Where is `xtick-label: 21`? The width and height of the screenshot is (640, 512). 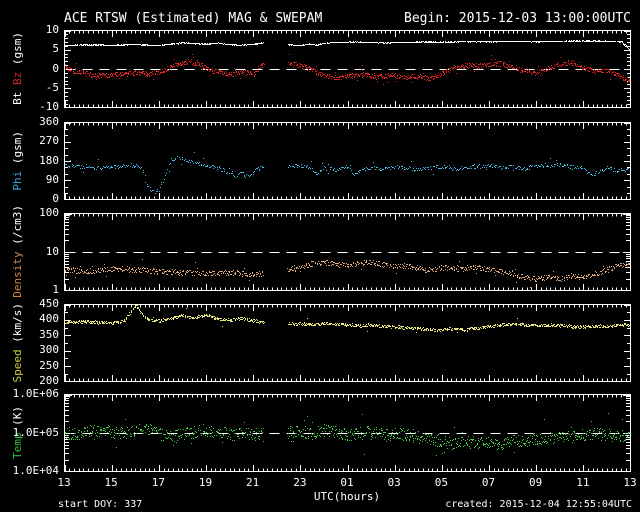 xtick-label: 21 is located at coordinates (253, 482).